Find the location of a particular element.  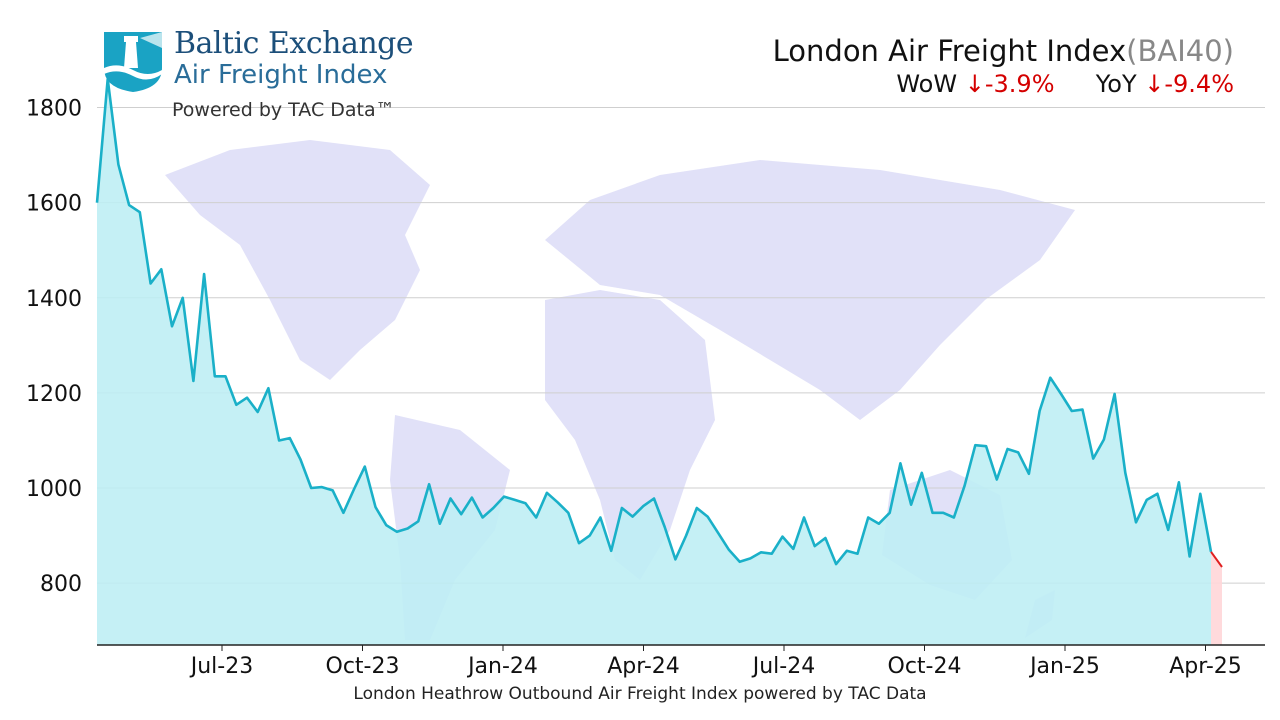

decline-line is located at coordinates (1216, 559).